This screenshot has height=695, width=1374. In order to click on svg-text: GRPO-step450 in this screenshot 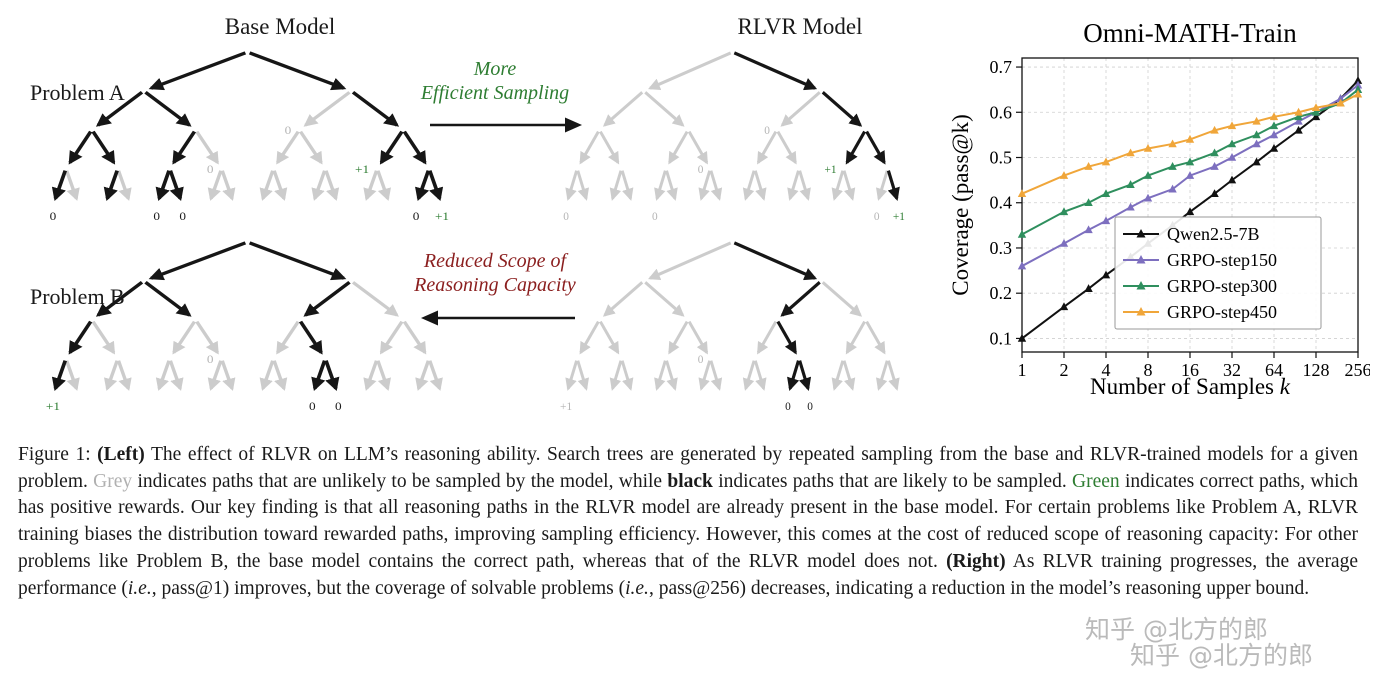, I will do `click(1222, 312)`.